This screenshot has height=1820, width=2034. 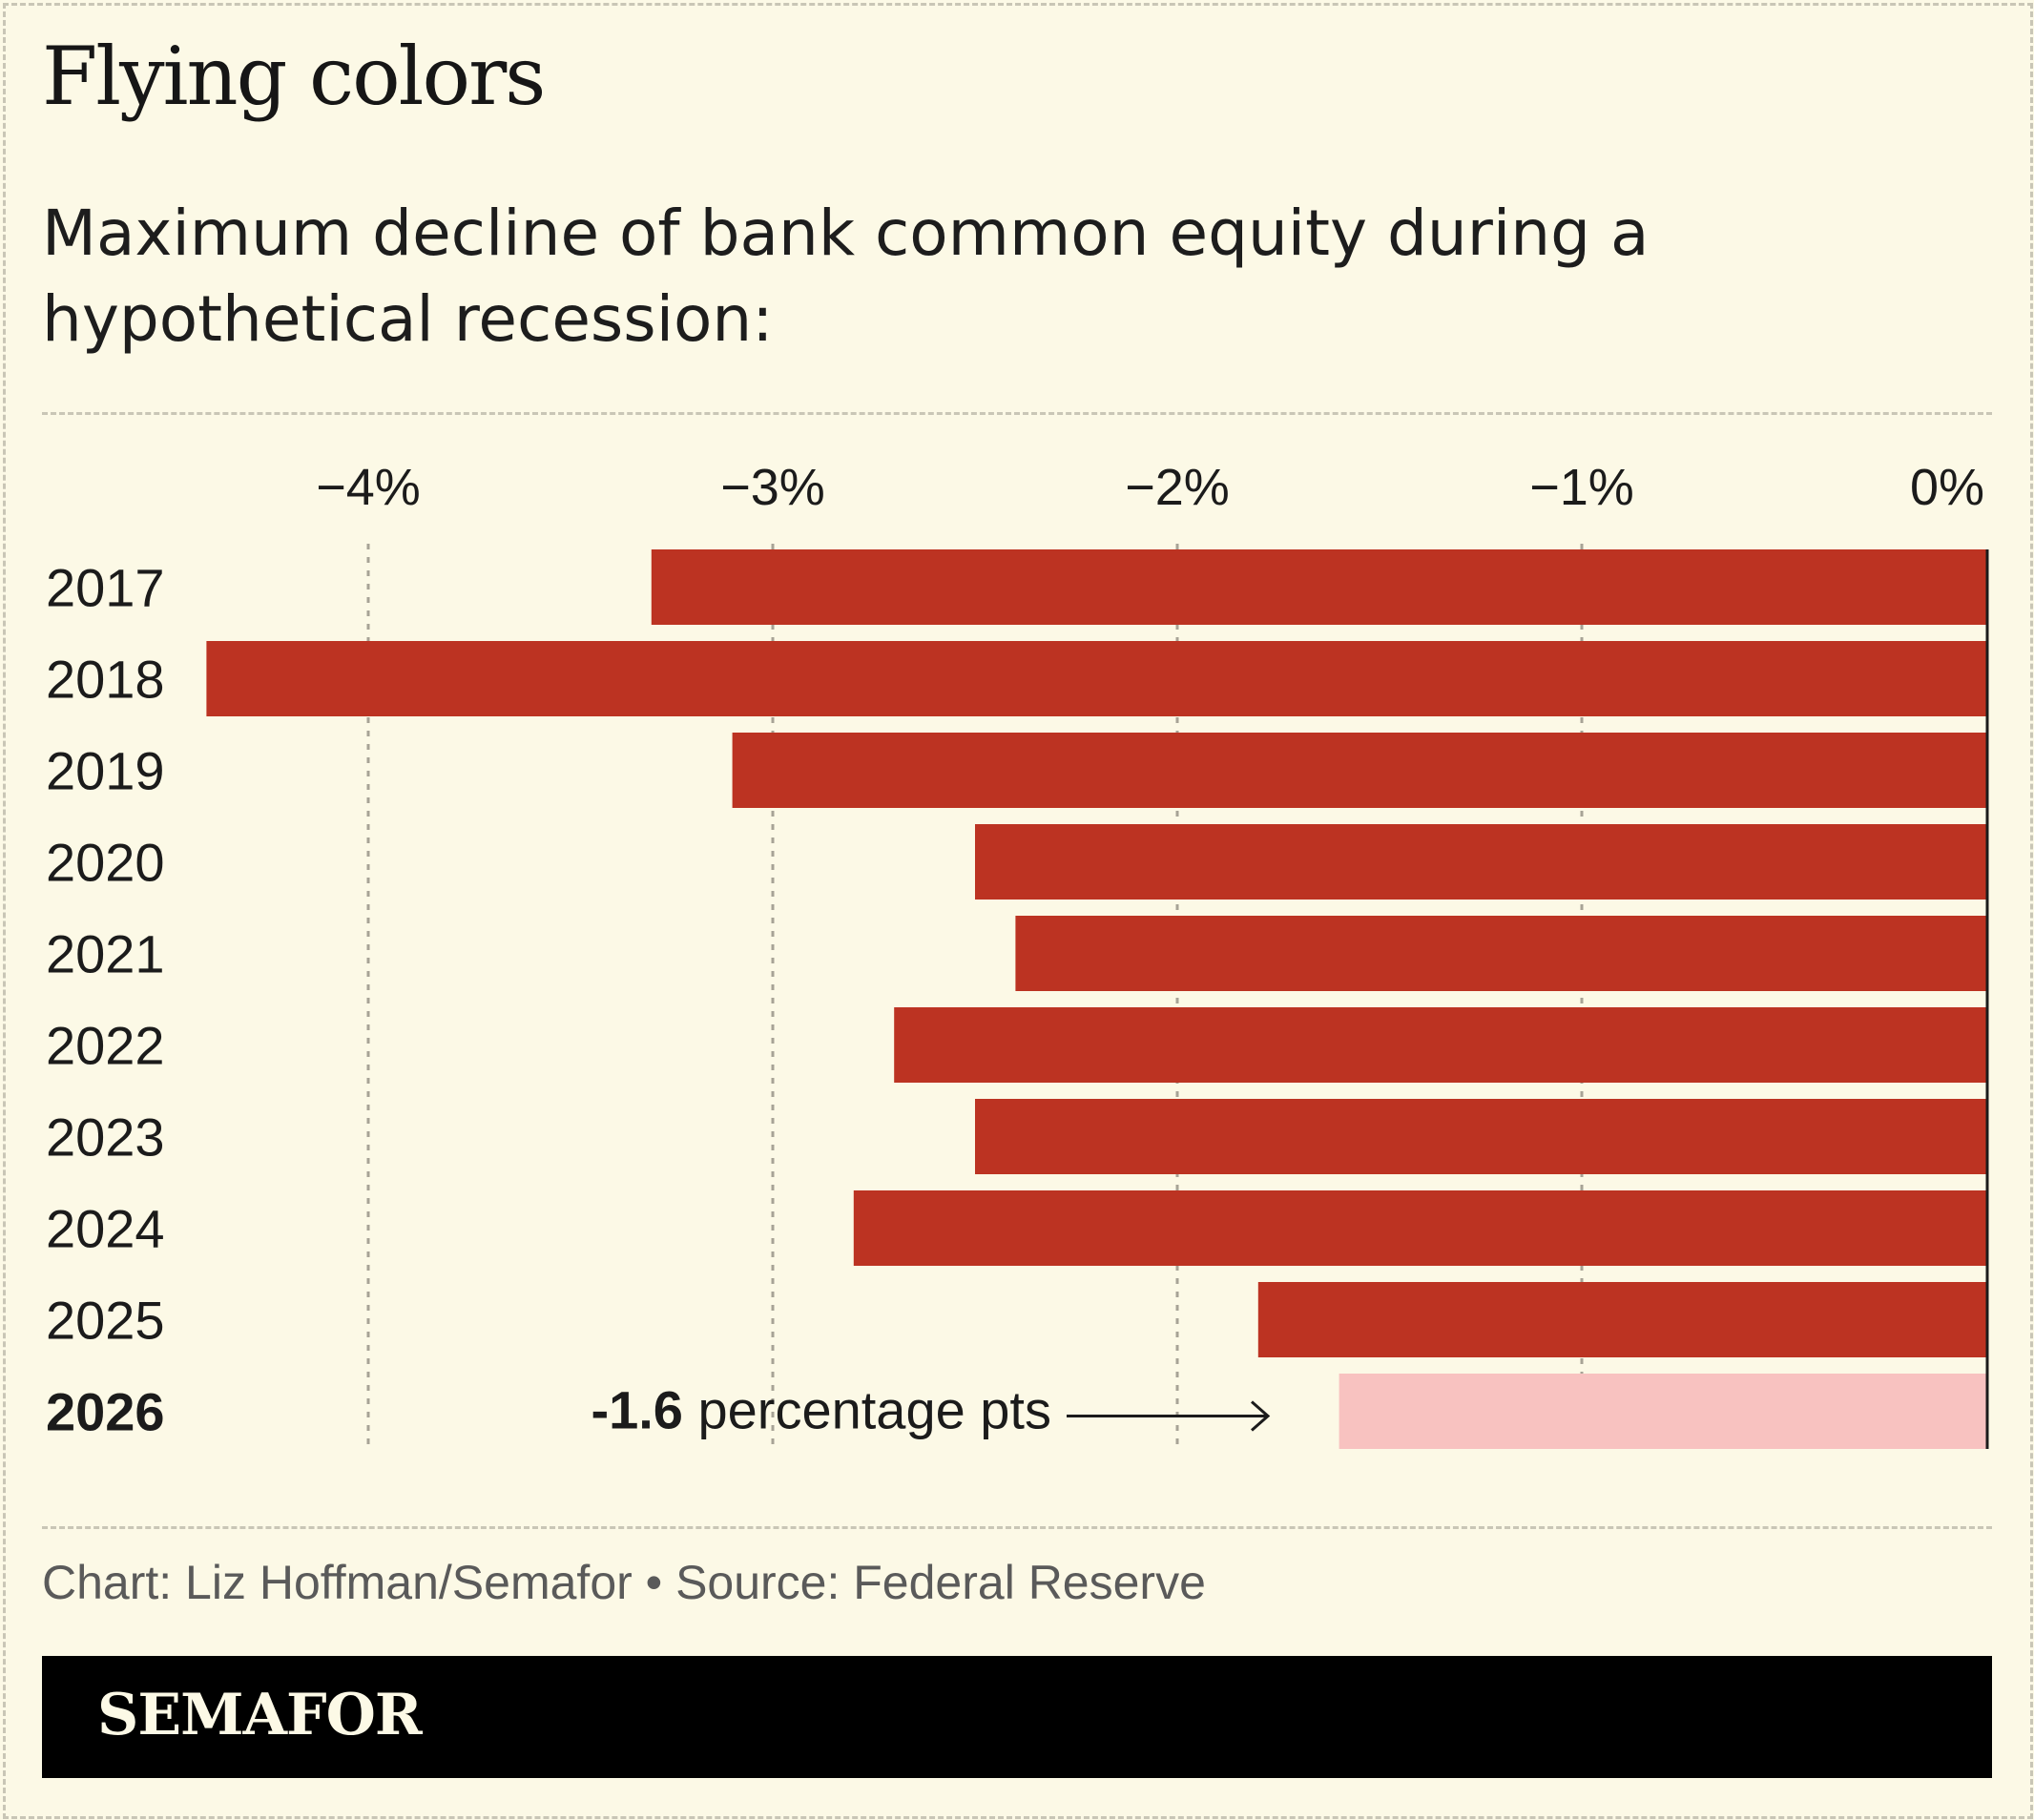 I want to click on category-label-2026: 2026, so click(x=105, y=1412).